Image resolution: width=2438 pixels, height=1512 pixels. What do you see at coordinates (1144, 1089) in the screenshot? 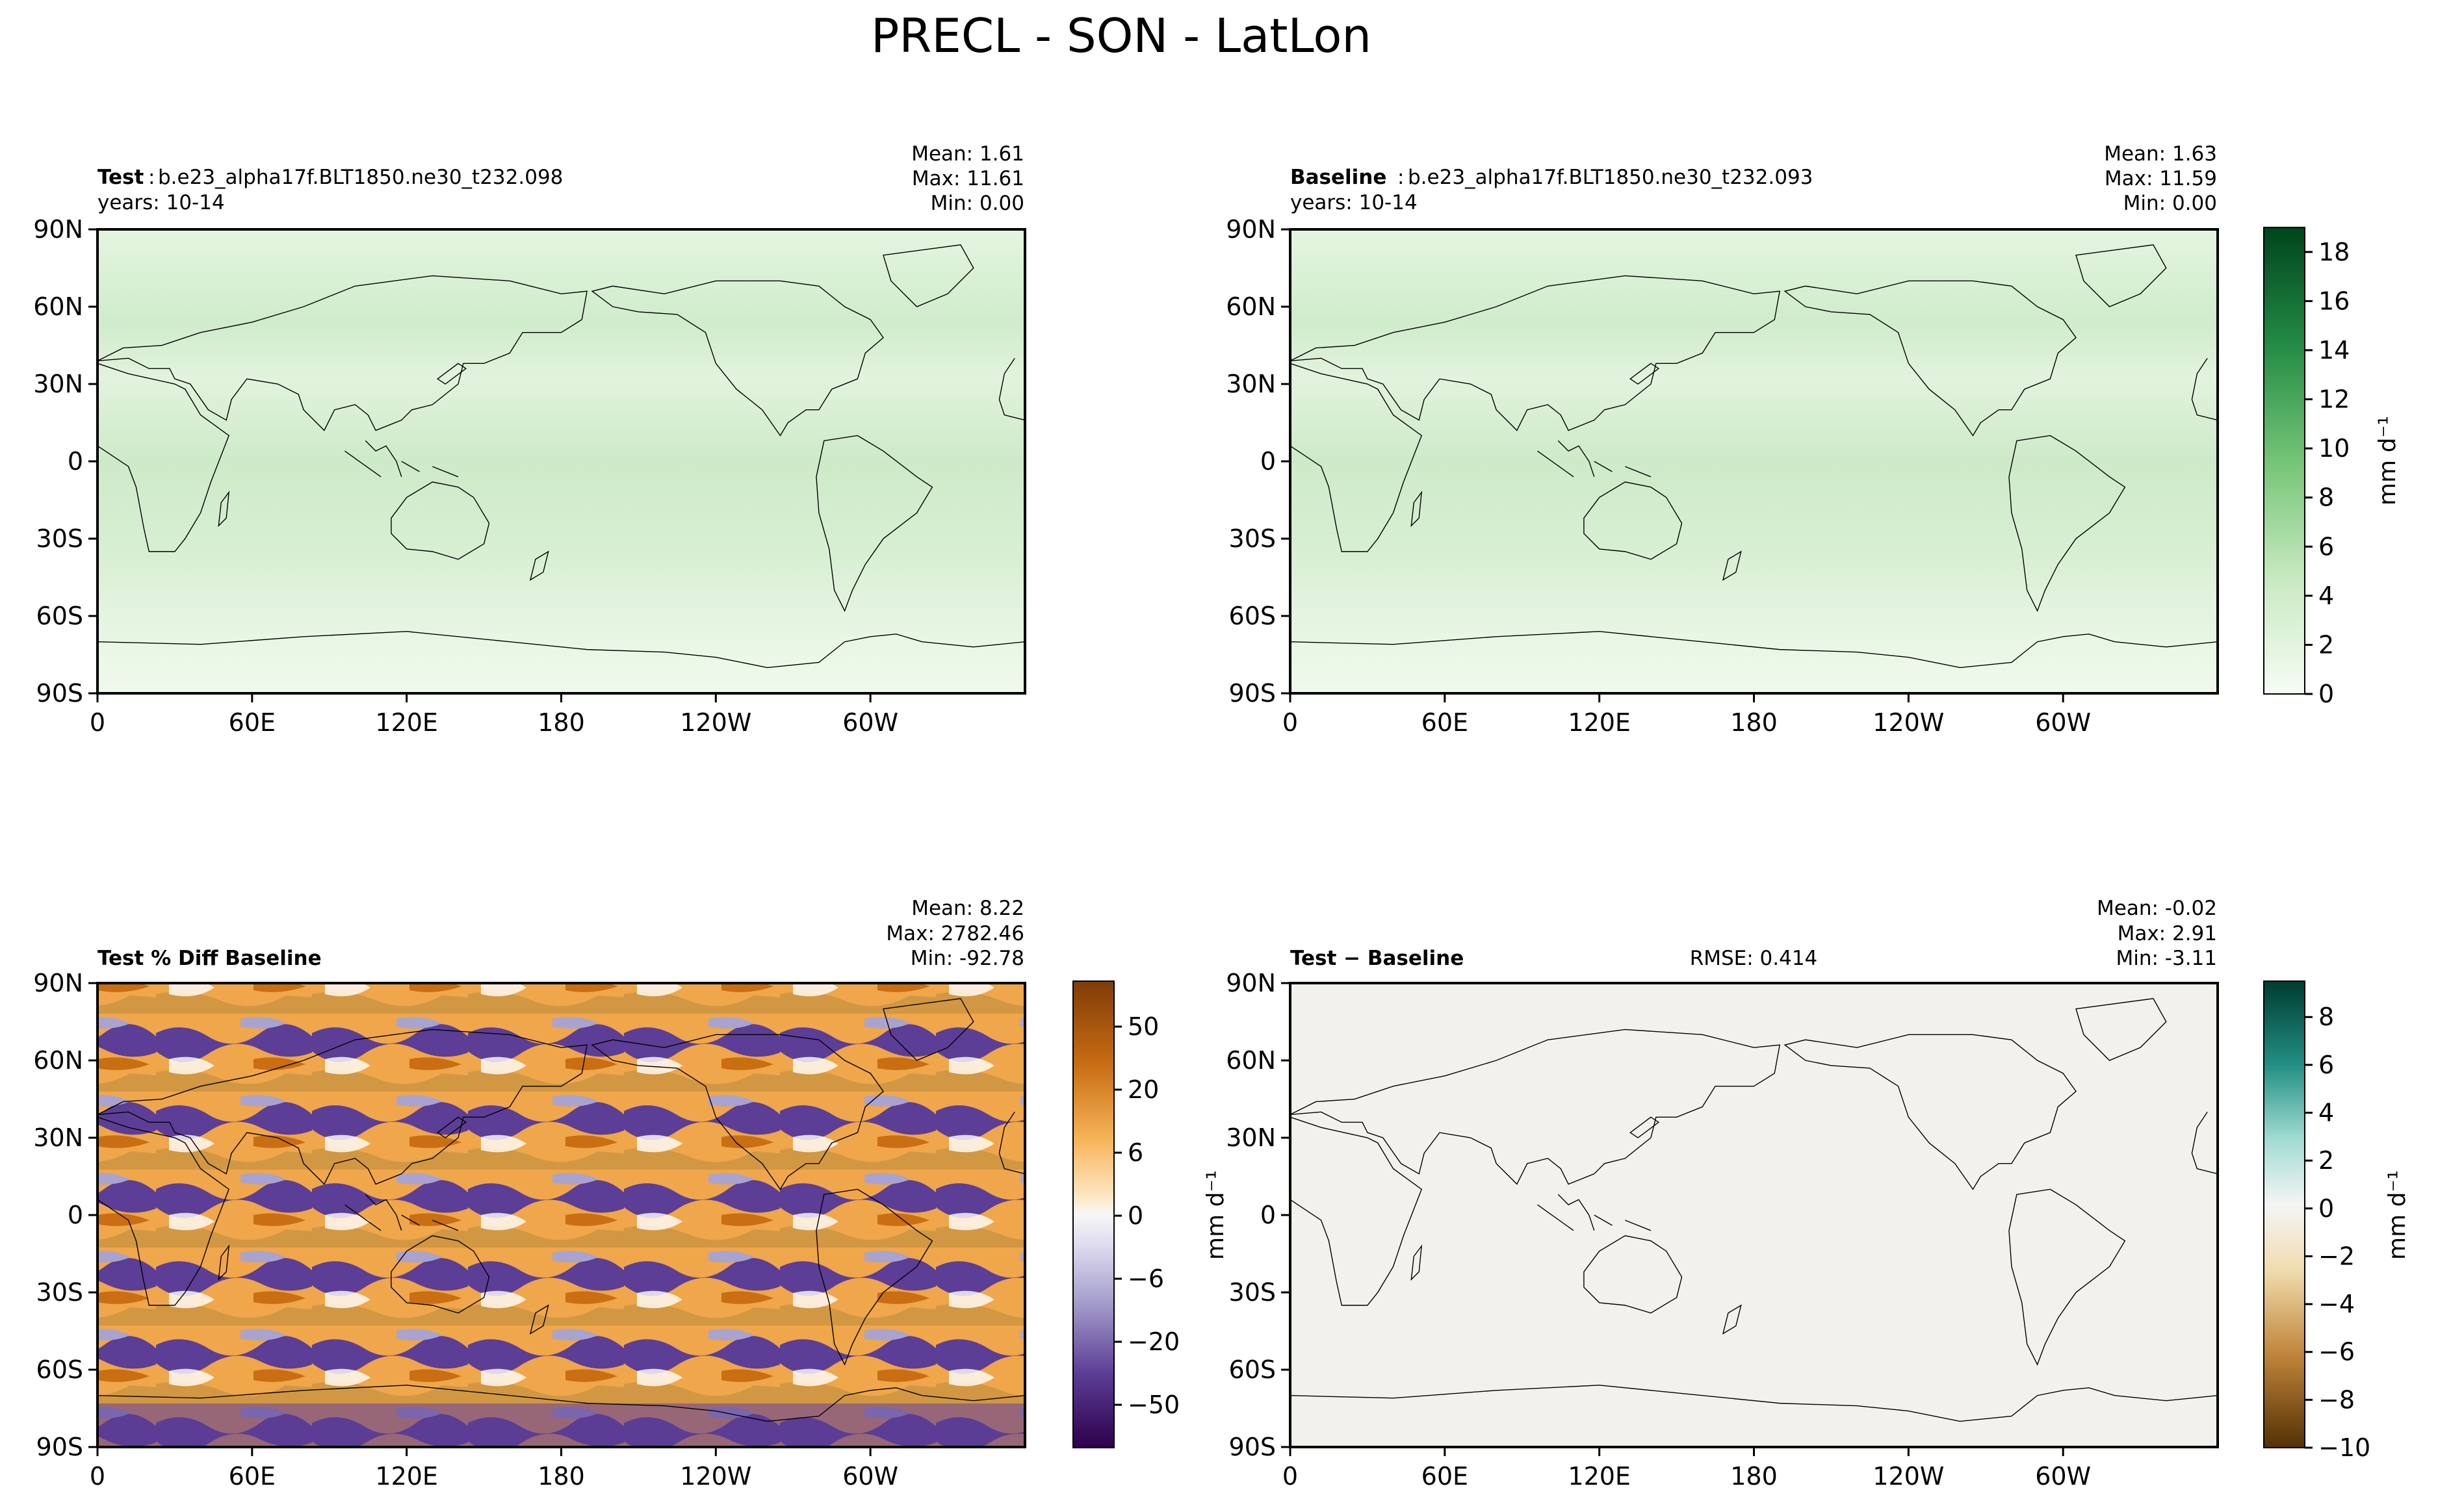
I see `colorbar-tick-label: 20` at bounding box center [1144, 1089].